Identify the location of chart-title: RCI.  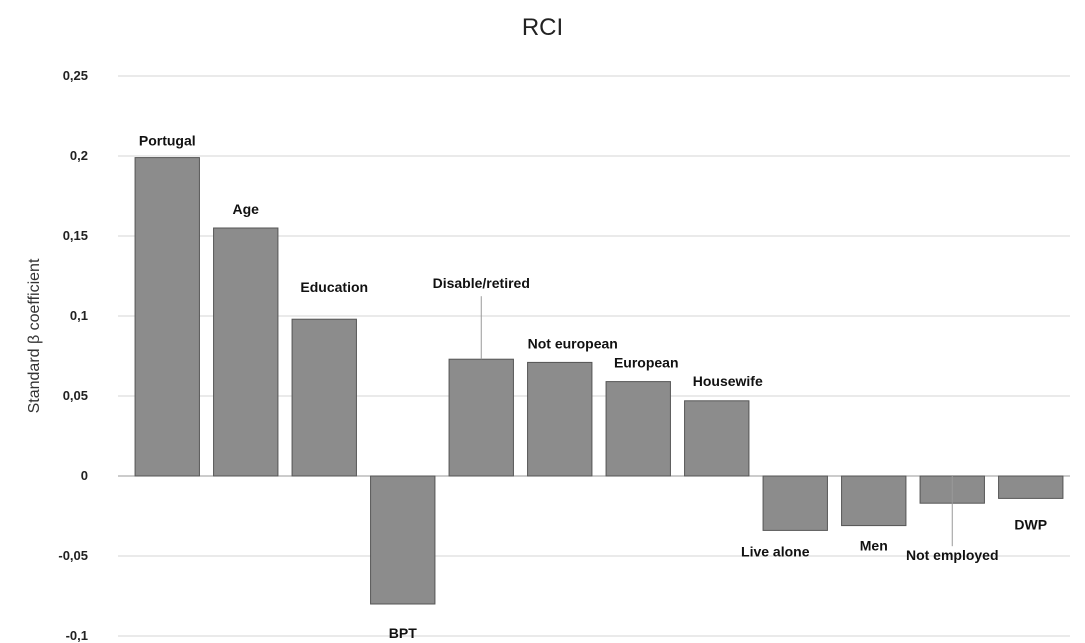
(542, 27).